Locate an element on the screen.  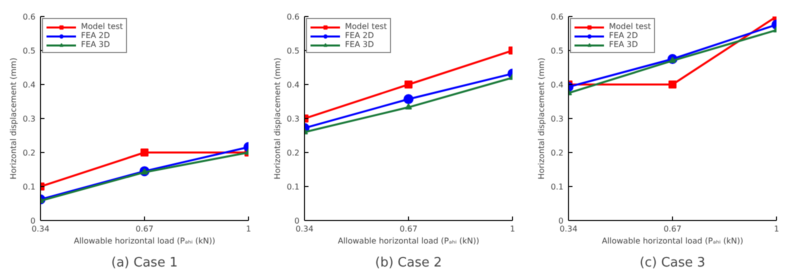
text: (a) Case 1 is located at coordinates (144, 263).